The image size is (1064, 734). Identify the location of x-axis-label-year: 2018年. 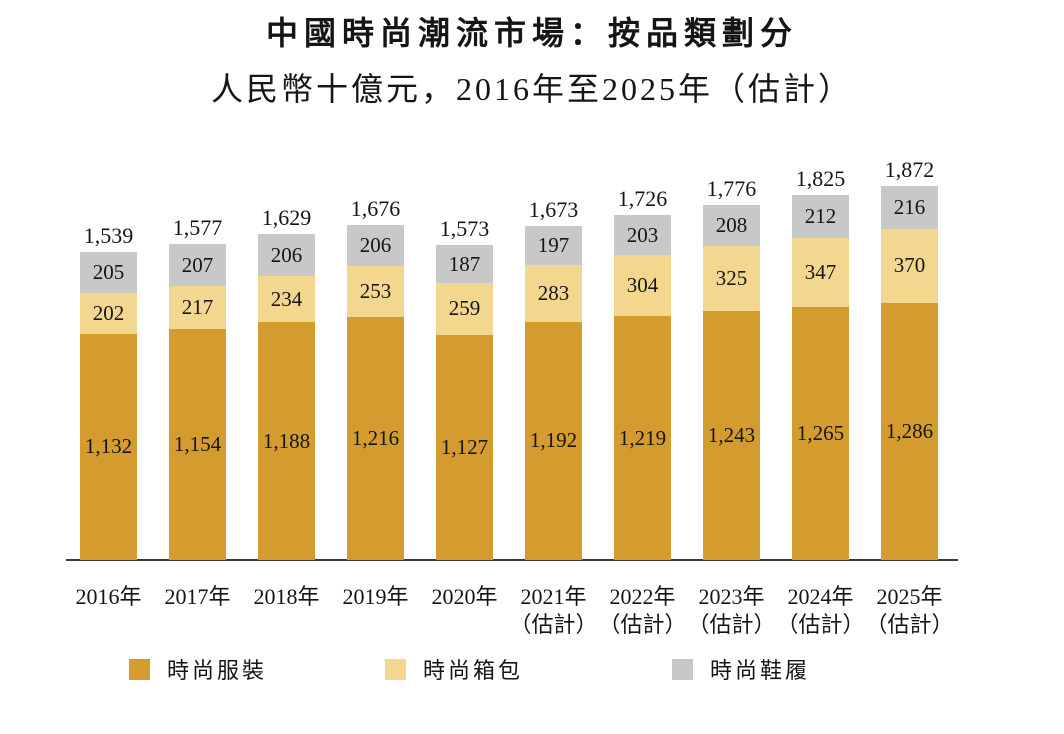
(286, 596).